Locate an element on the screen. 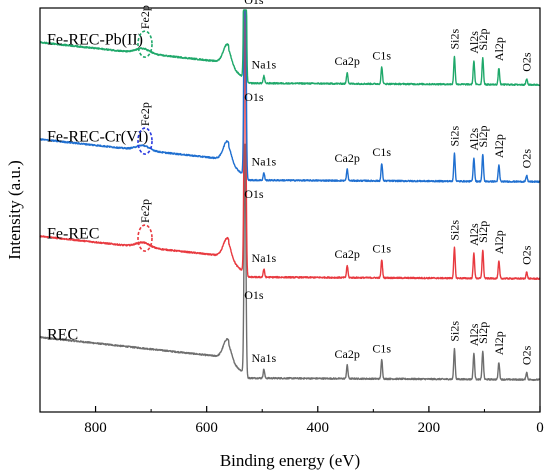  series-name-label: Fe-REC is located at coordinates (73, 233).